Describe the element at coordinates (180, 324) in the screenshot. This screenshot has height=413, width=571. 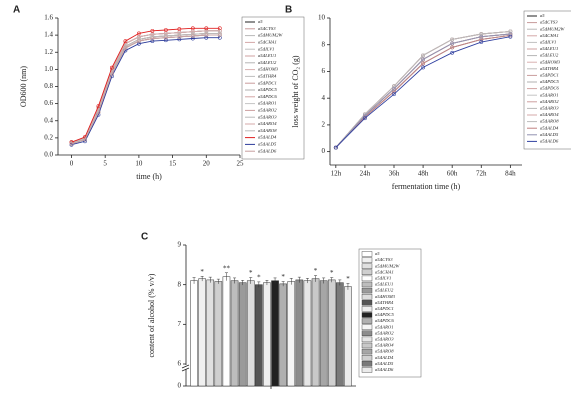
I see `y-tick-label: 7` at that location.